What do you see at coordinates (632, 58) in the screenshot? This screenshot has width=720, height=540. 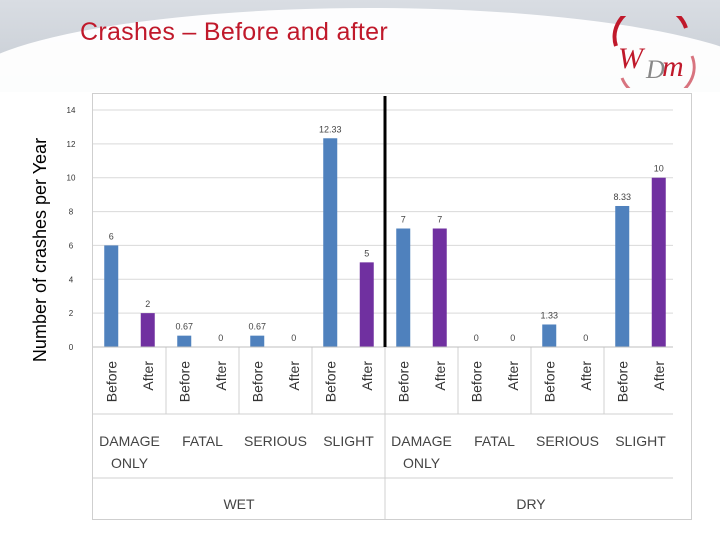 I see `svg-text: W` at bounding box center [632, 58].